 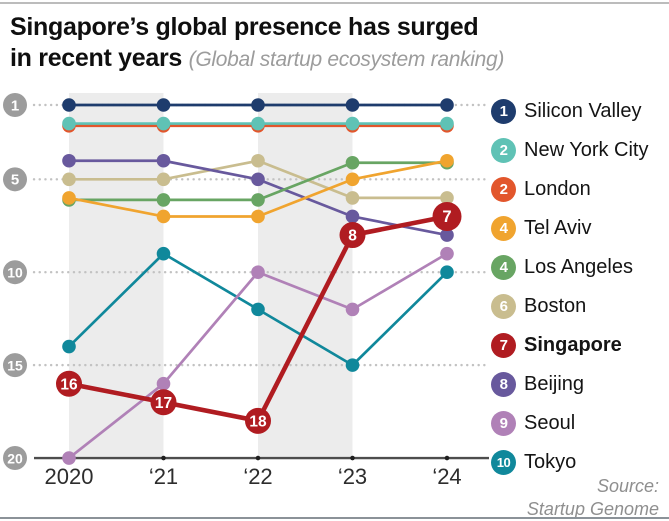 I want to click on x-axis-label-4: ‘24, so click(x=446, y=476).